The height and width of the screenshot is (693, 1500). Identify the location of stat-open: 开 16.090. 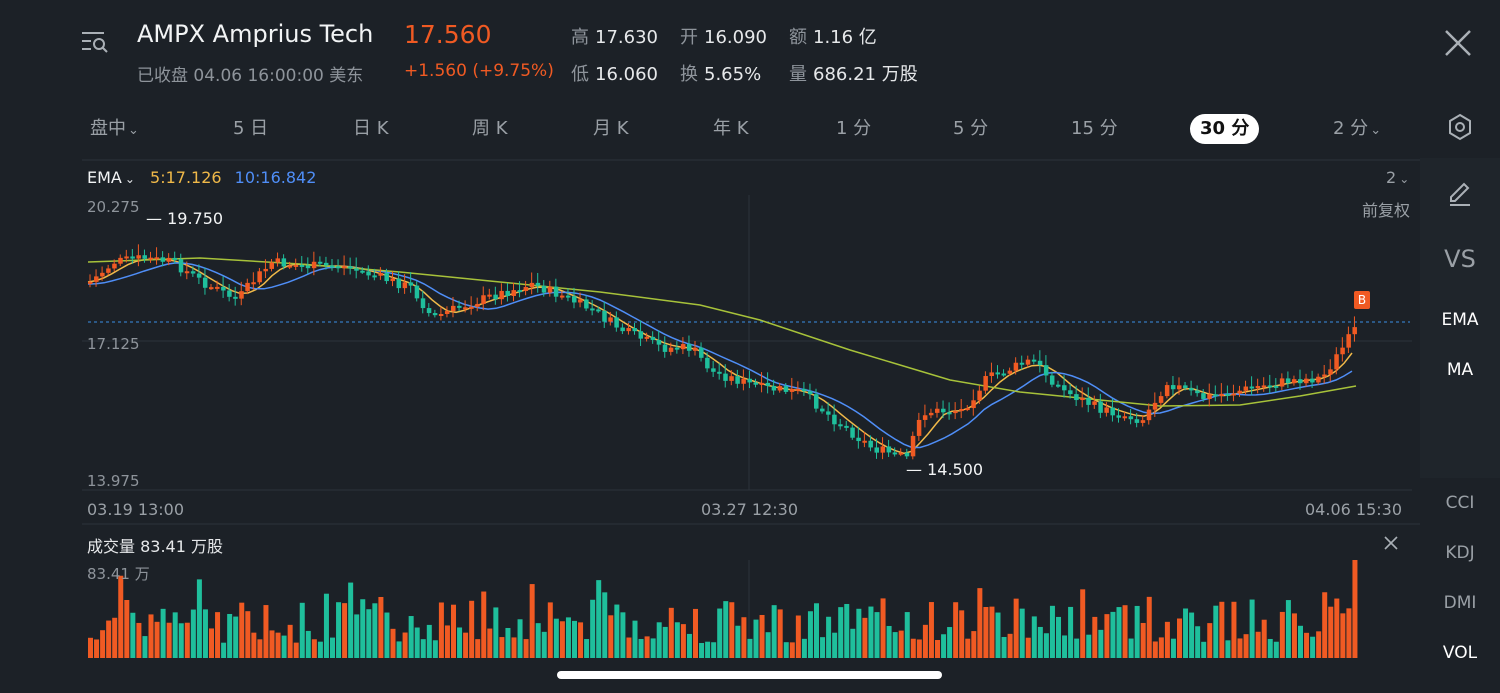
(723, 37).